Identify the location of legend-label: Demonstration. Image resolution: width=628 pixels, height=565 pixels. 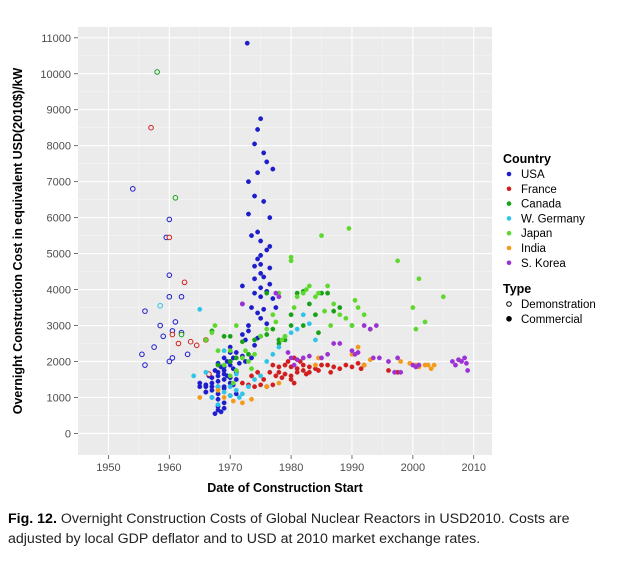
(558, 305).